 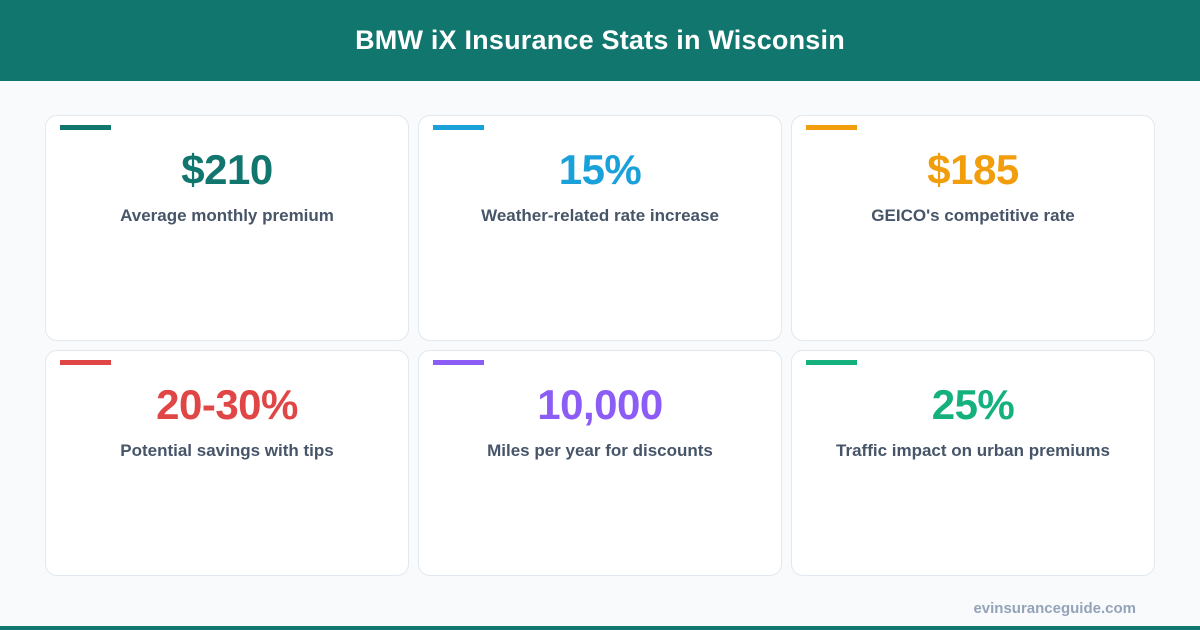 I want to click on page-title: BMW iX Insurance Stats in Wisconsin, so click(x=600, y=40).